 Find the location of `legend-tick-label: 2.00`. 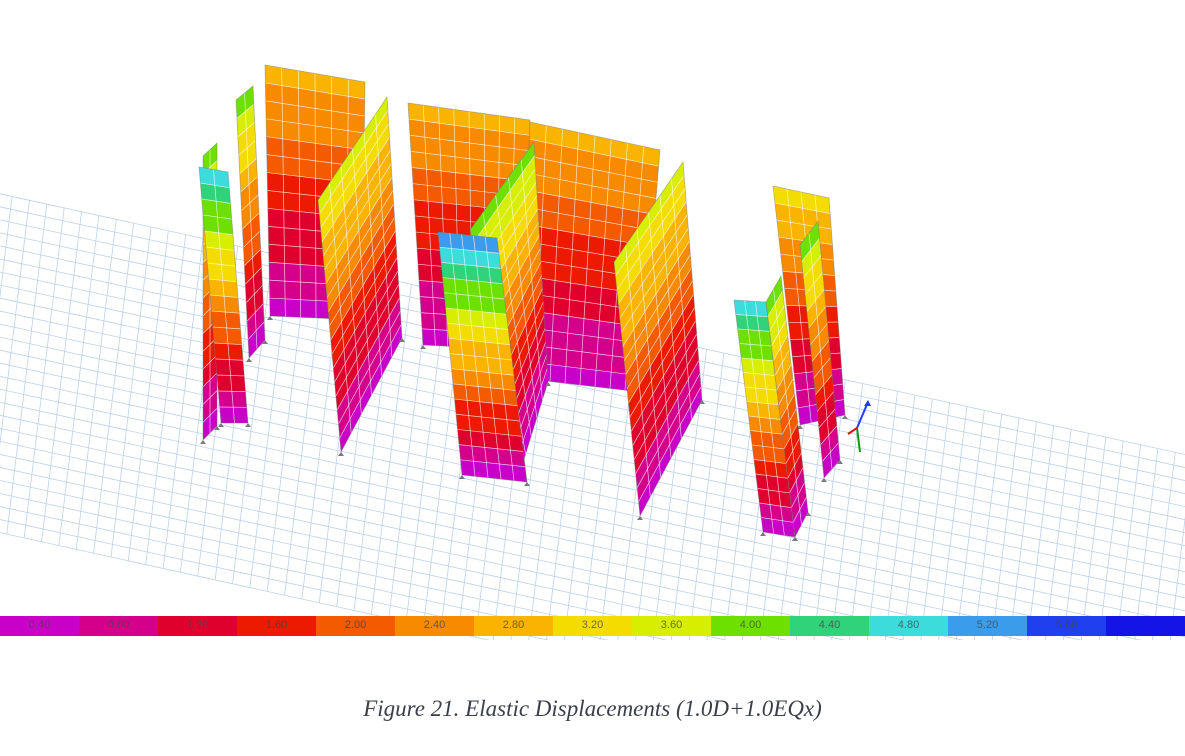

legend-tick-label: 2.00 is located at coordinates (355, 625).